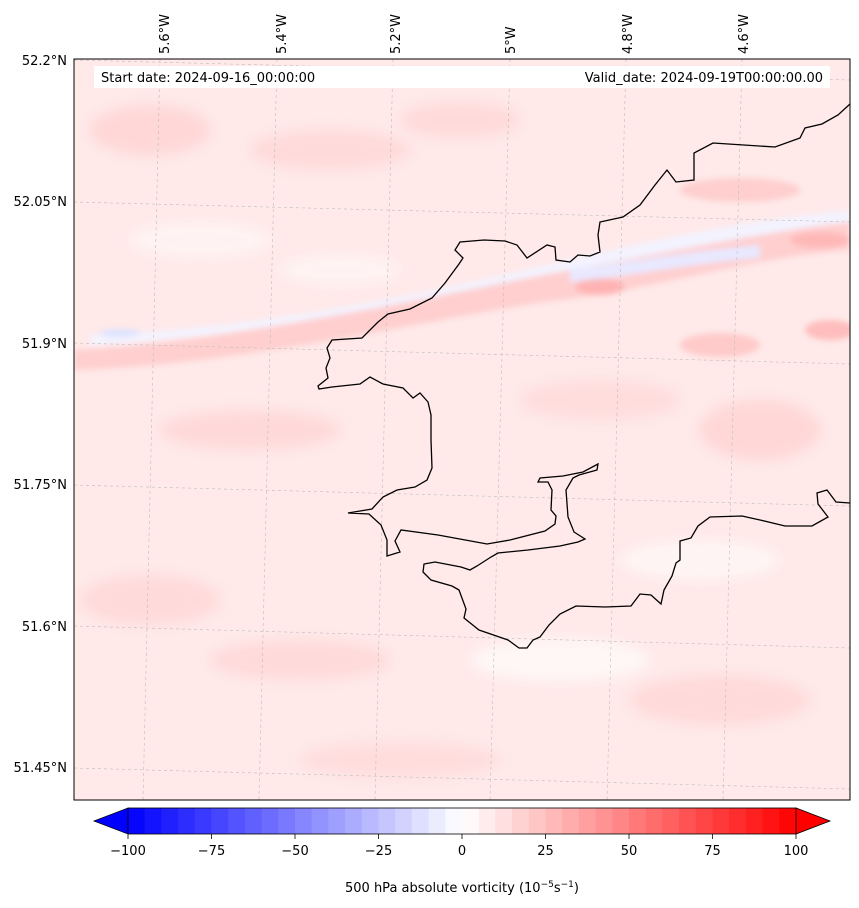 The image size is (859, 908). Describe the element at coordinates (40, 485) in the screenshot. I see `lat-label: 51.75°N` at that location.